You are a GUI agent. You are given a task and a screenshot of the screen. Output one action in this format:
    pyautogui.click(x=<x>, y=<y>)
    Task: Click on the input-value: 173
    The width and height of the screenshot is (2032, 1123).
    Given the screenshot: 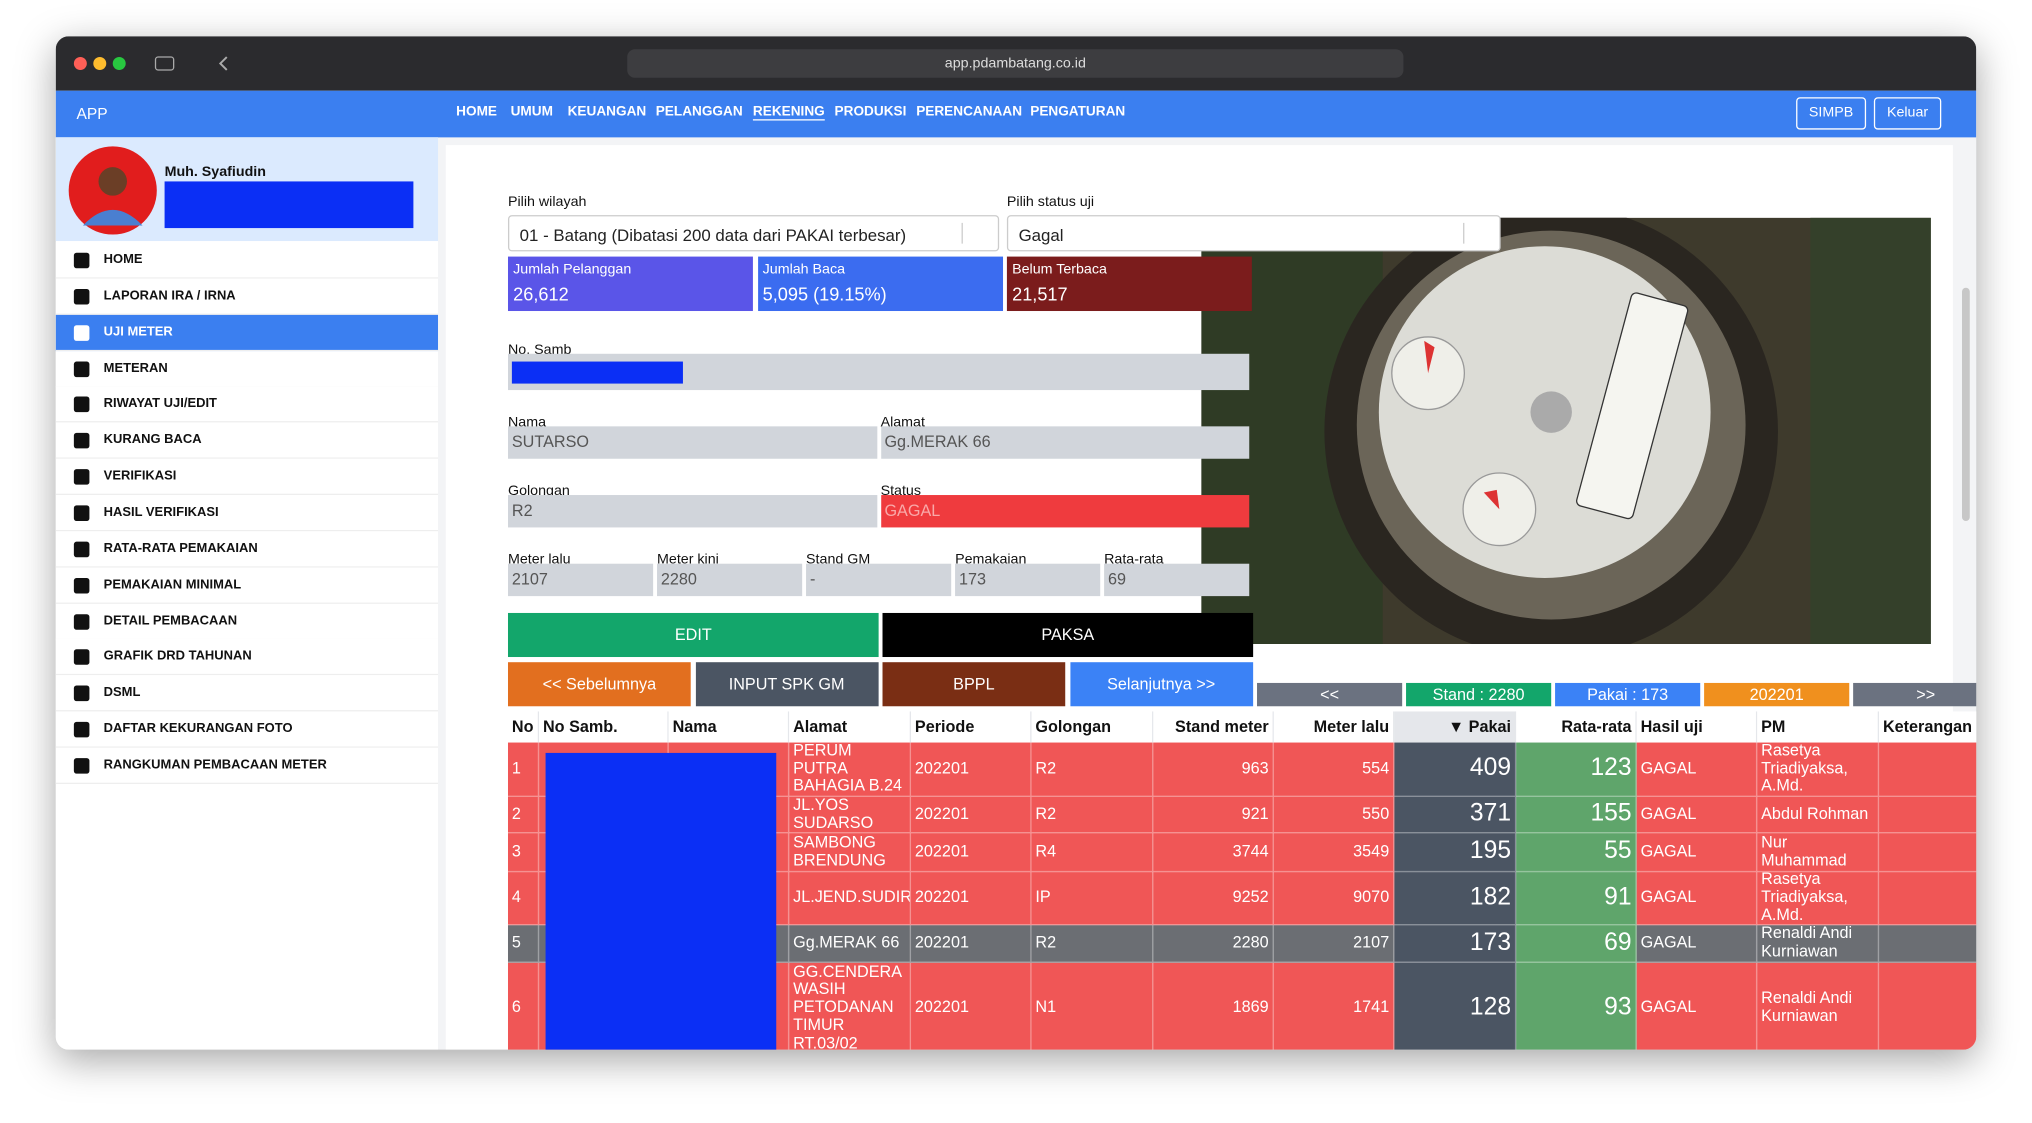 What is the action you would take?
    pyautogui.click(x=972, y=579)
    